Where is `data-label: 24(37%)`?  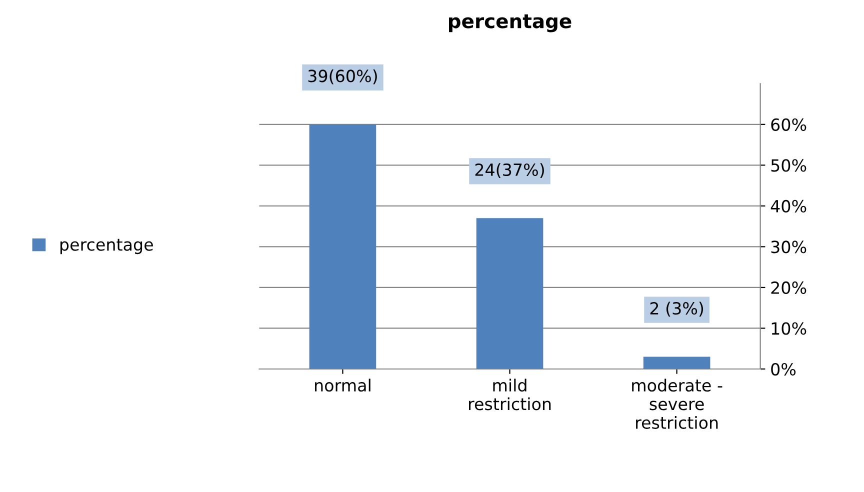 data-label: 24(37%) is located at coordinates (509, 170).